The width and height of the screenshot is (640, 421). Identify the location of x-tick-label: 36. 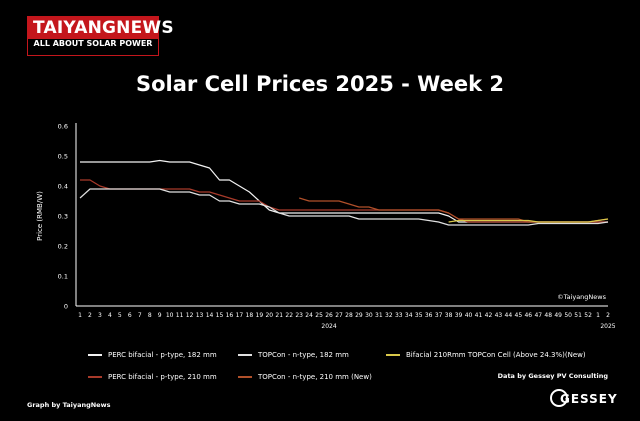
(429, 315).